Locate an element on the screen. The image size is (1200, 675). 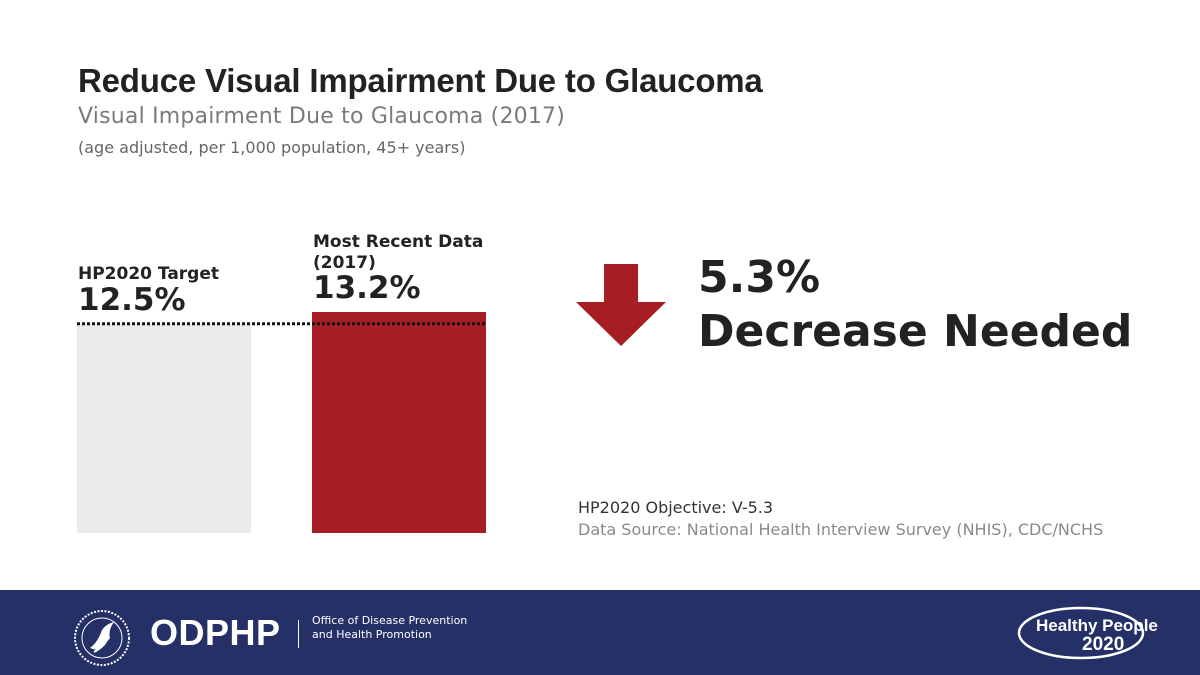
healthy-people-logo-line2: 2020 is located at coordinates (1103, 644).